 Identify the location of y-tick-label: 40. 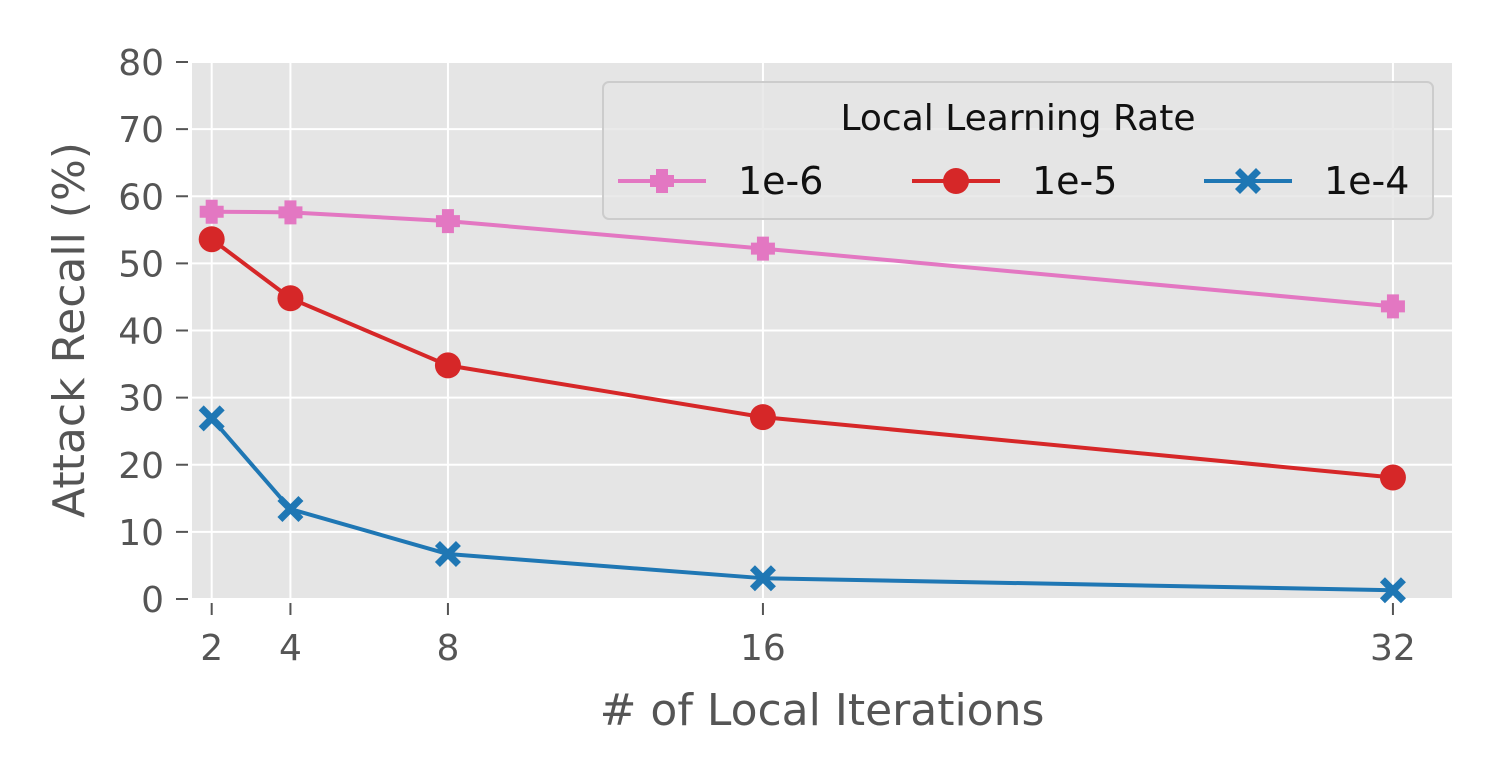
(141, 332).